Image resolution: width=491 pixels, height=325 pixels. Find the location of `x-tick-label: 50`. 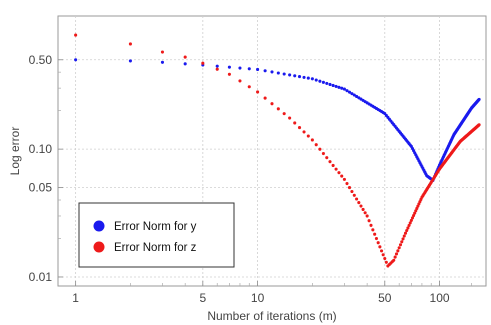

x-tick-label: 50 is located at coordinates (385, 298).